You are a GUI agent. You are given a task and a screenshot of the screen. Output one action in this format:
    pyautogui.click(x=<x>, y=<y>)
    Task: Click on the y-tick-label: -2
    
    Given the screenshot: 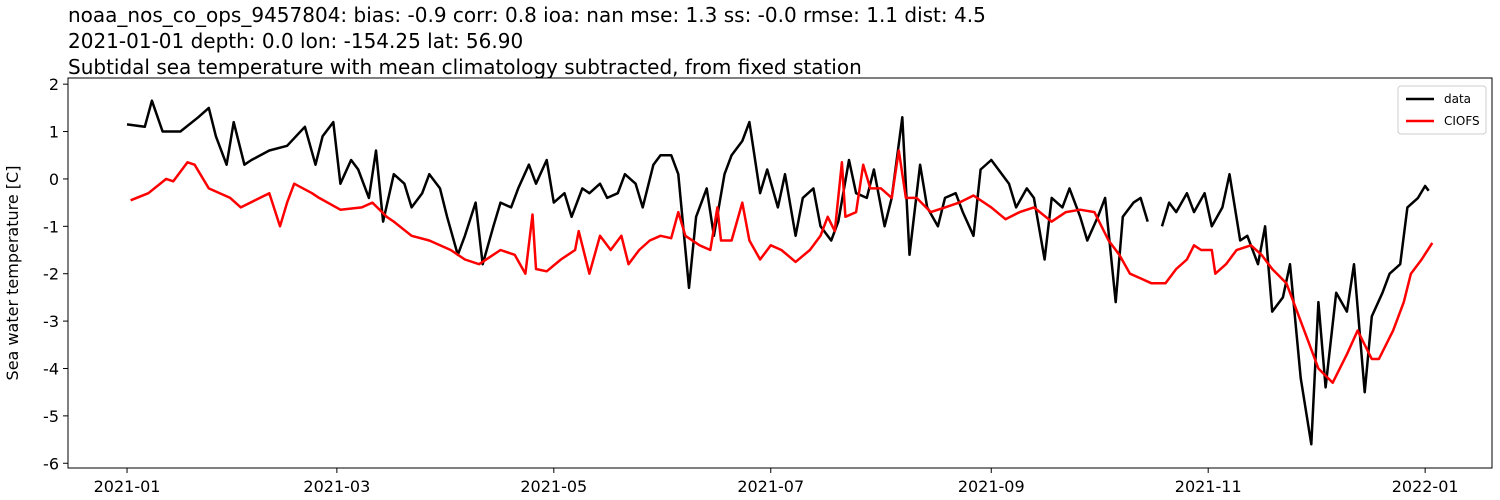 What is the action you would take?
    pyautogui.click(x=51, y=274)
    